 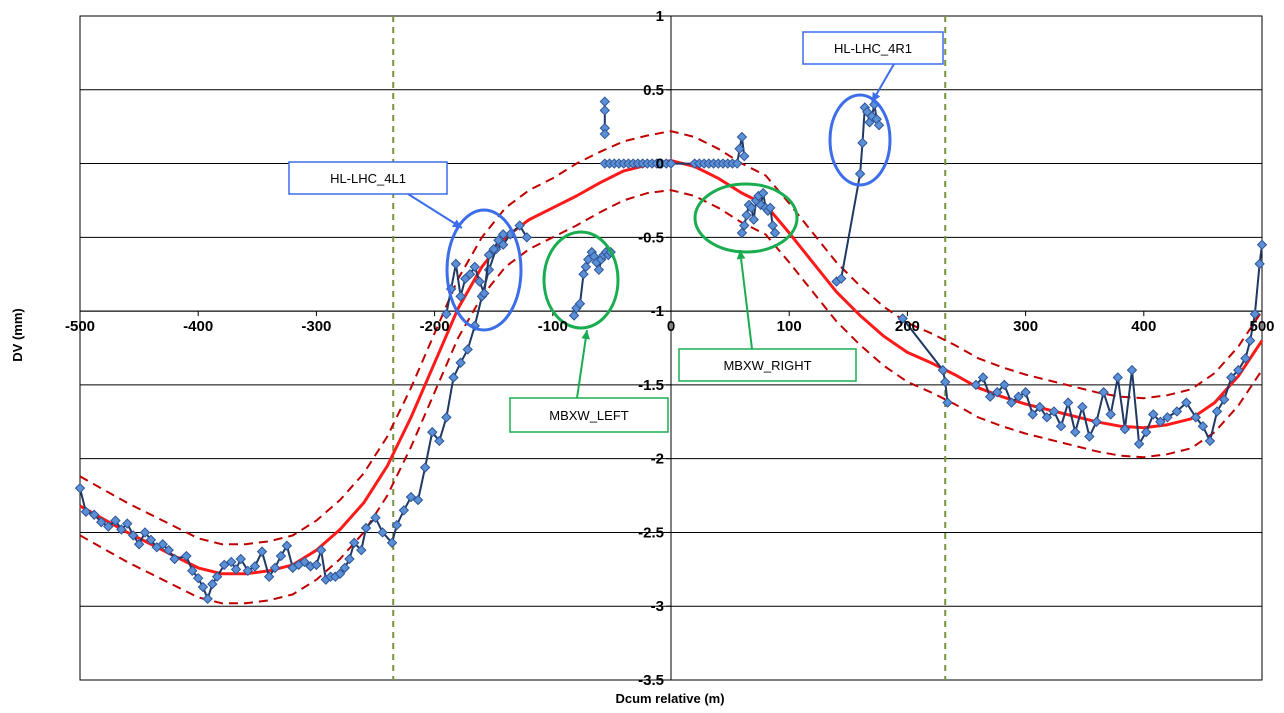 I want to click on y-tick-label: -3.5, so click(x=651, y=680).